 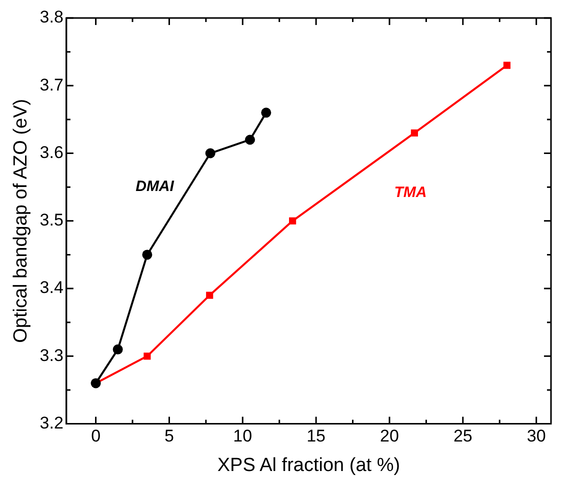 I want to click on series-label: TMA, so click(x=410, y=193).